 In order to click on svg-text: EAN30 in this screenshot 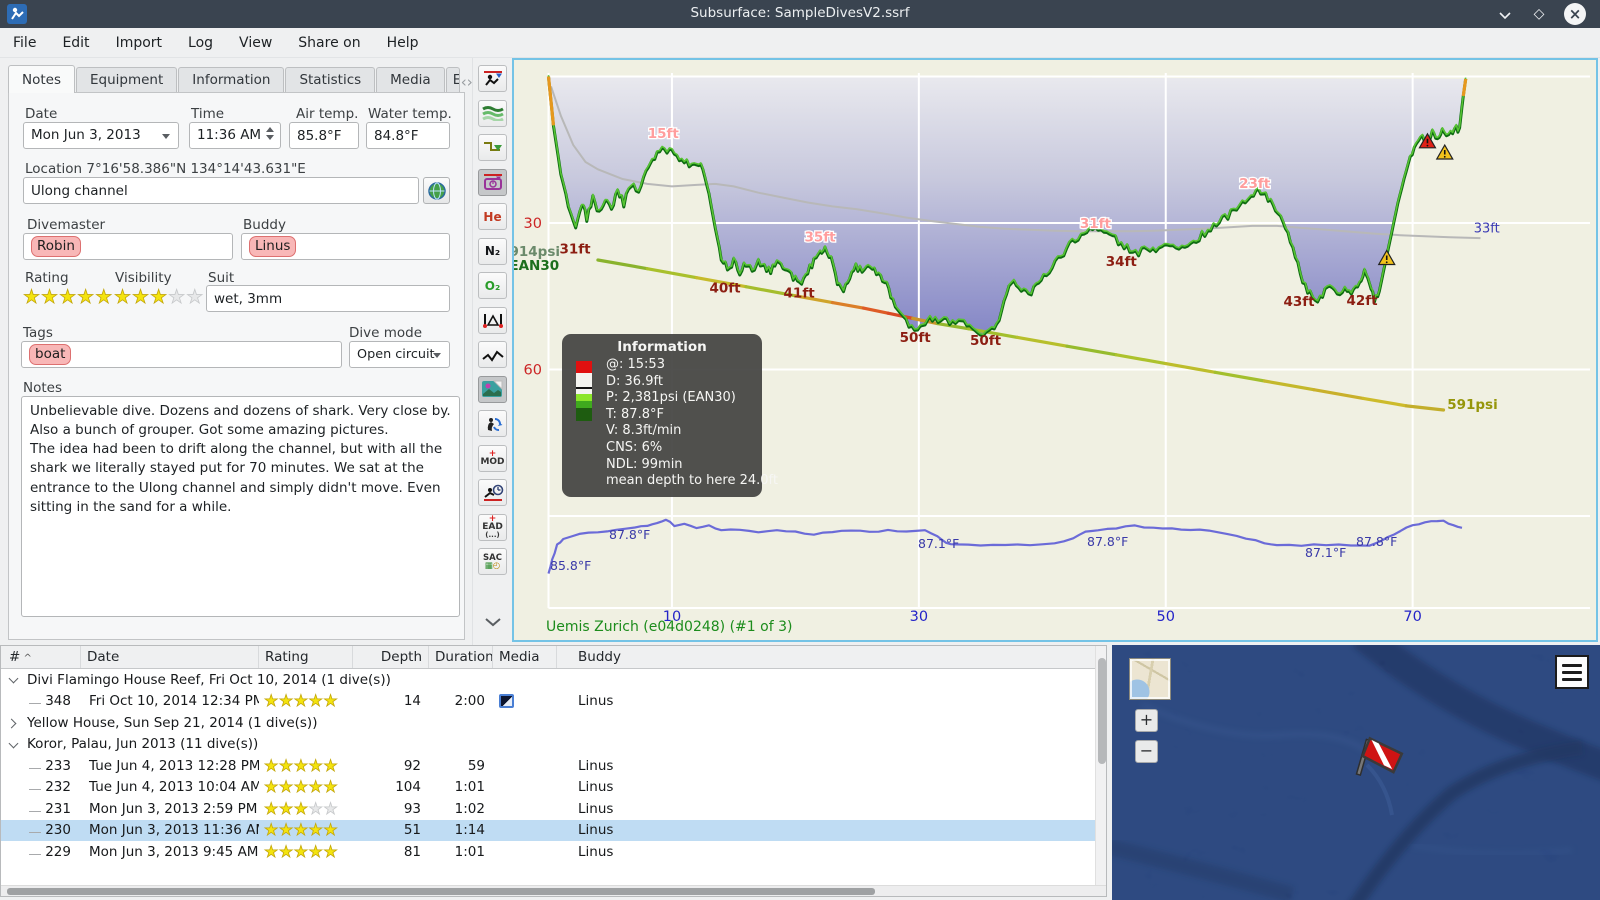, I will do `click(536, 266)`.